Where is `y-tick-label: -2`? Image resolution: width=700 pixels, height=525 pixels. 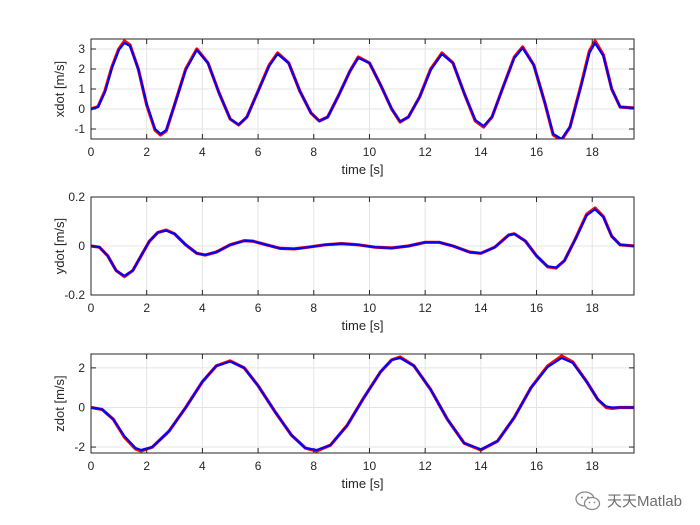
y-tick-label: -2 is located at coordinates (79, 447).